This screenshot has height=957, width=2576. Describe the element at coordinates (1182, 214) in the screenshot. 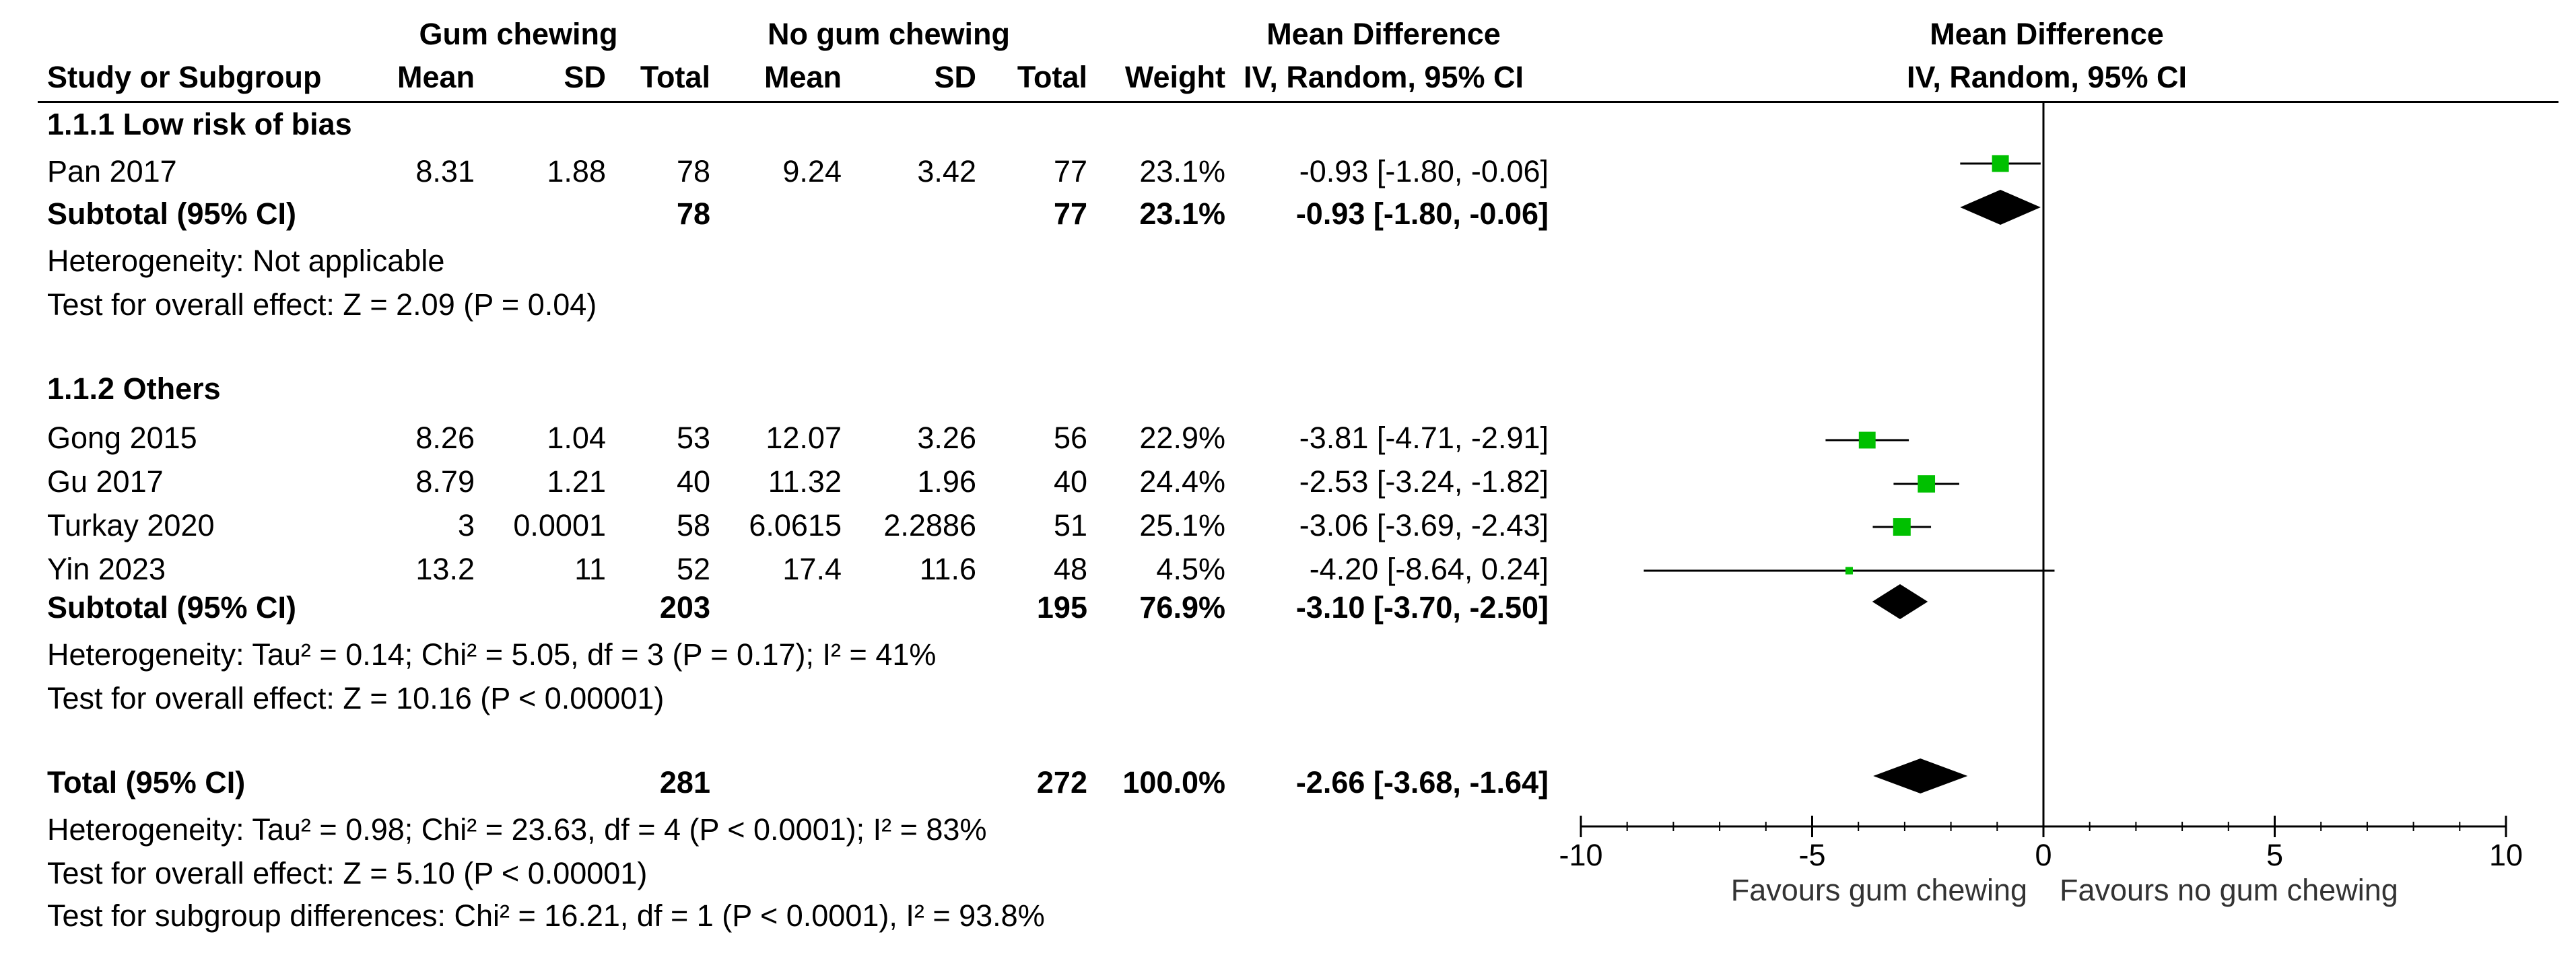

I see `subtotal-weight: 23.1%` at that location.